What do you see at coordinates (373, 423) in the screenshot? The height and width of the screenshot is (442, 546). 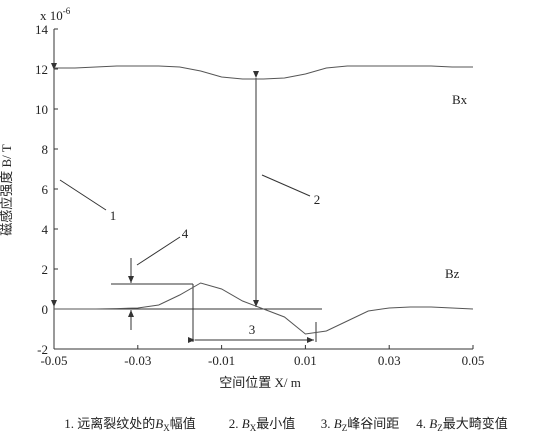 I see `caption-text: 峰谷间距` at bounding box center [373, 423].